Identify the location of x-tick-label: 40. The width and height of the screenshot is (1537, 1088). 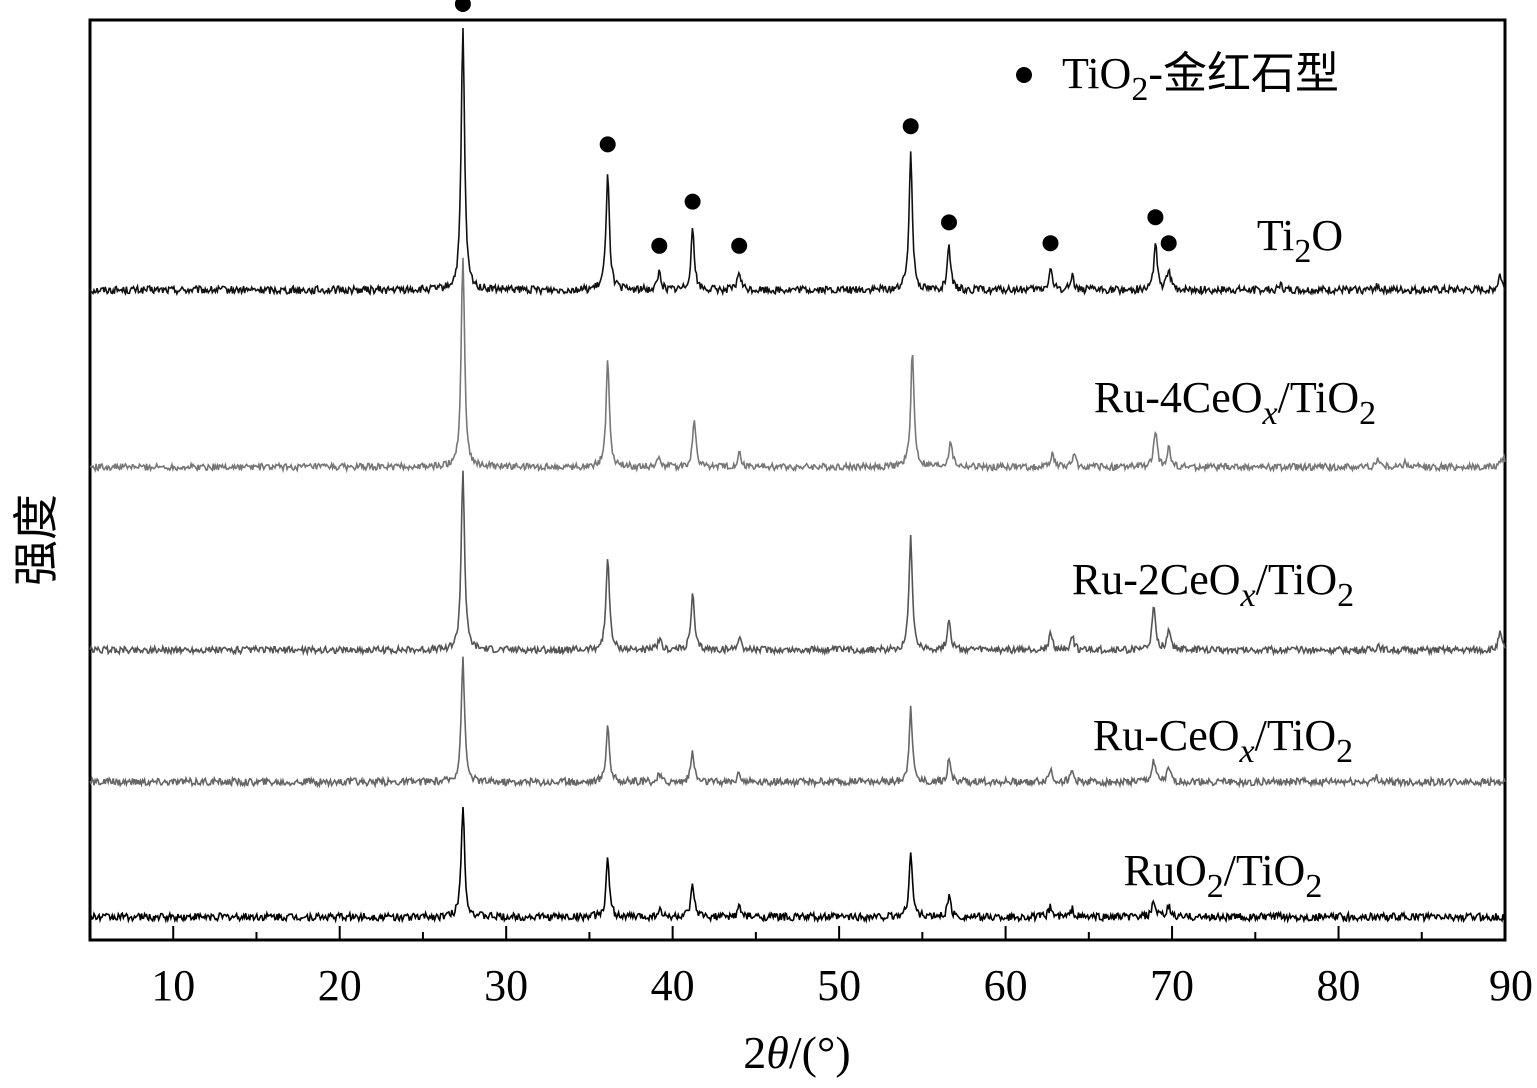
(673, 985).